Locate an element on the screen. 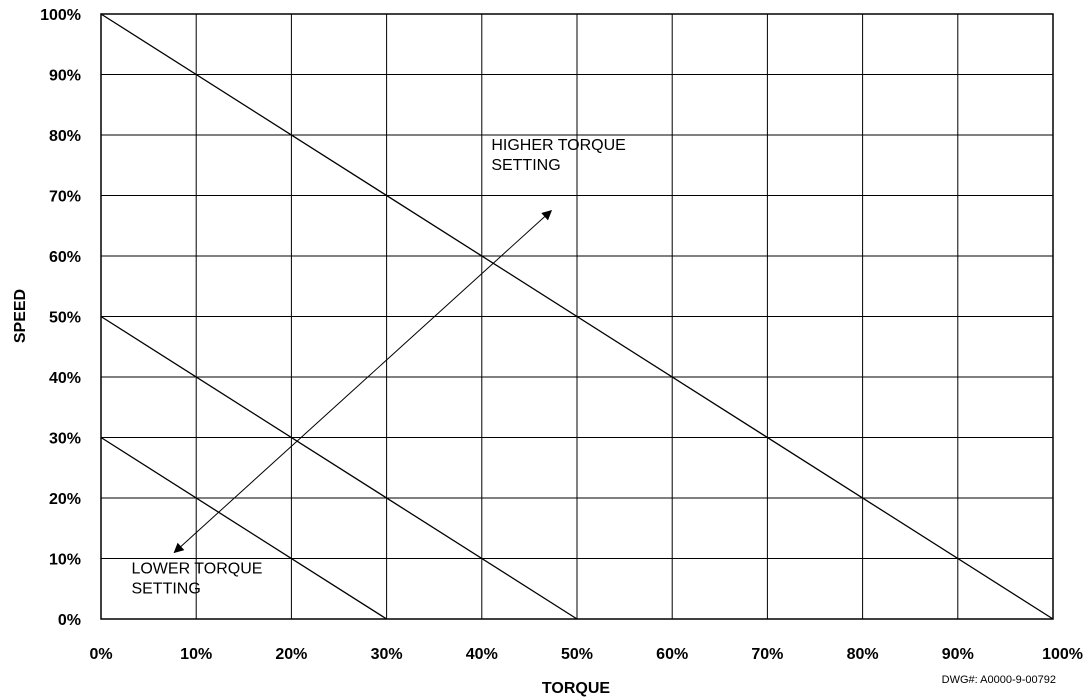 The height and width of the screenshot is (700, 1090). y-tick-label: 40% is located at coordinates (65, 378).